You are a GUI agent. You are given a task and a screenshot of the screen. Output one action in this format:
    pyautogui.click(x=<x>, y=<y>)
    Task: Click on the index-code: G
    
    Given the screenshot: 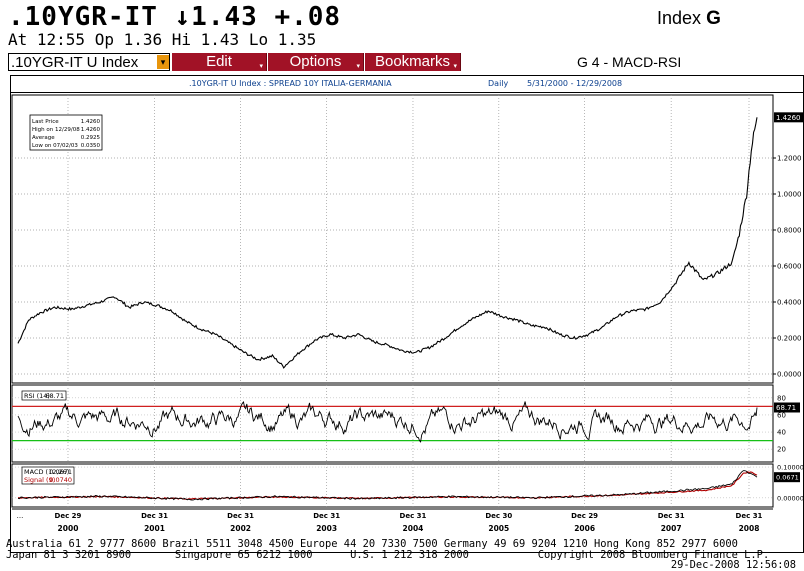 What is the action you would take?
    pyautogui.click(x=713, y=18)
    